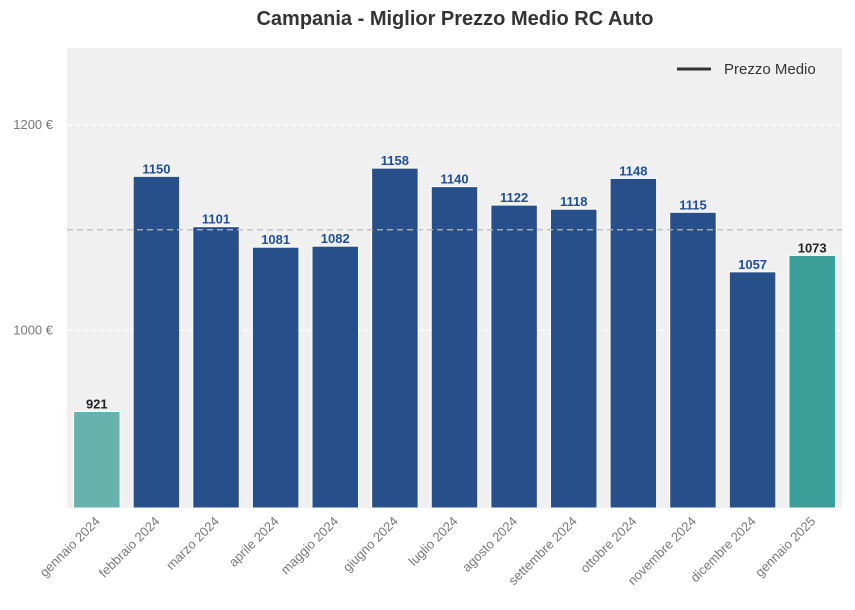 Image resolution: width=855 pixels, height=610 pixels. What do you see at coordinates (370, 544) in the screenshot?
I see `x-tick-label: giugno 2024` at bounding box center [370, 544].